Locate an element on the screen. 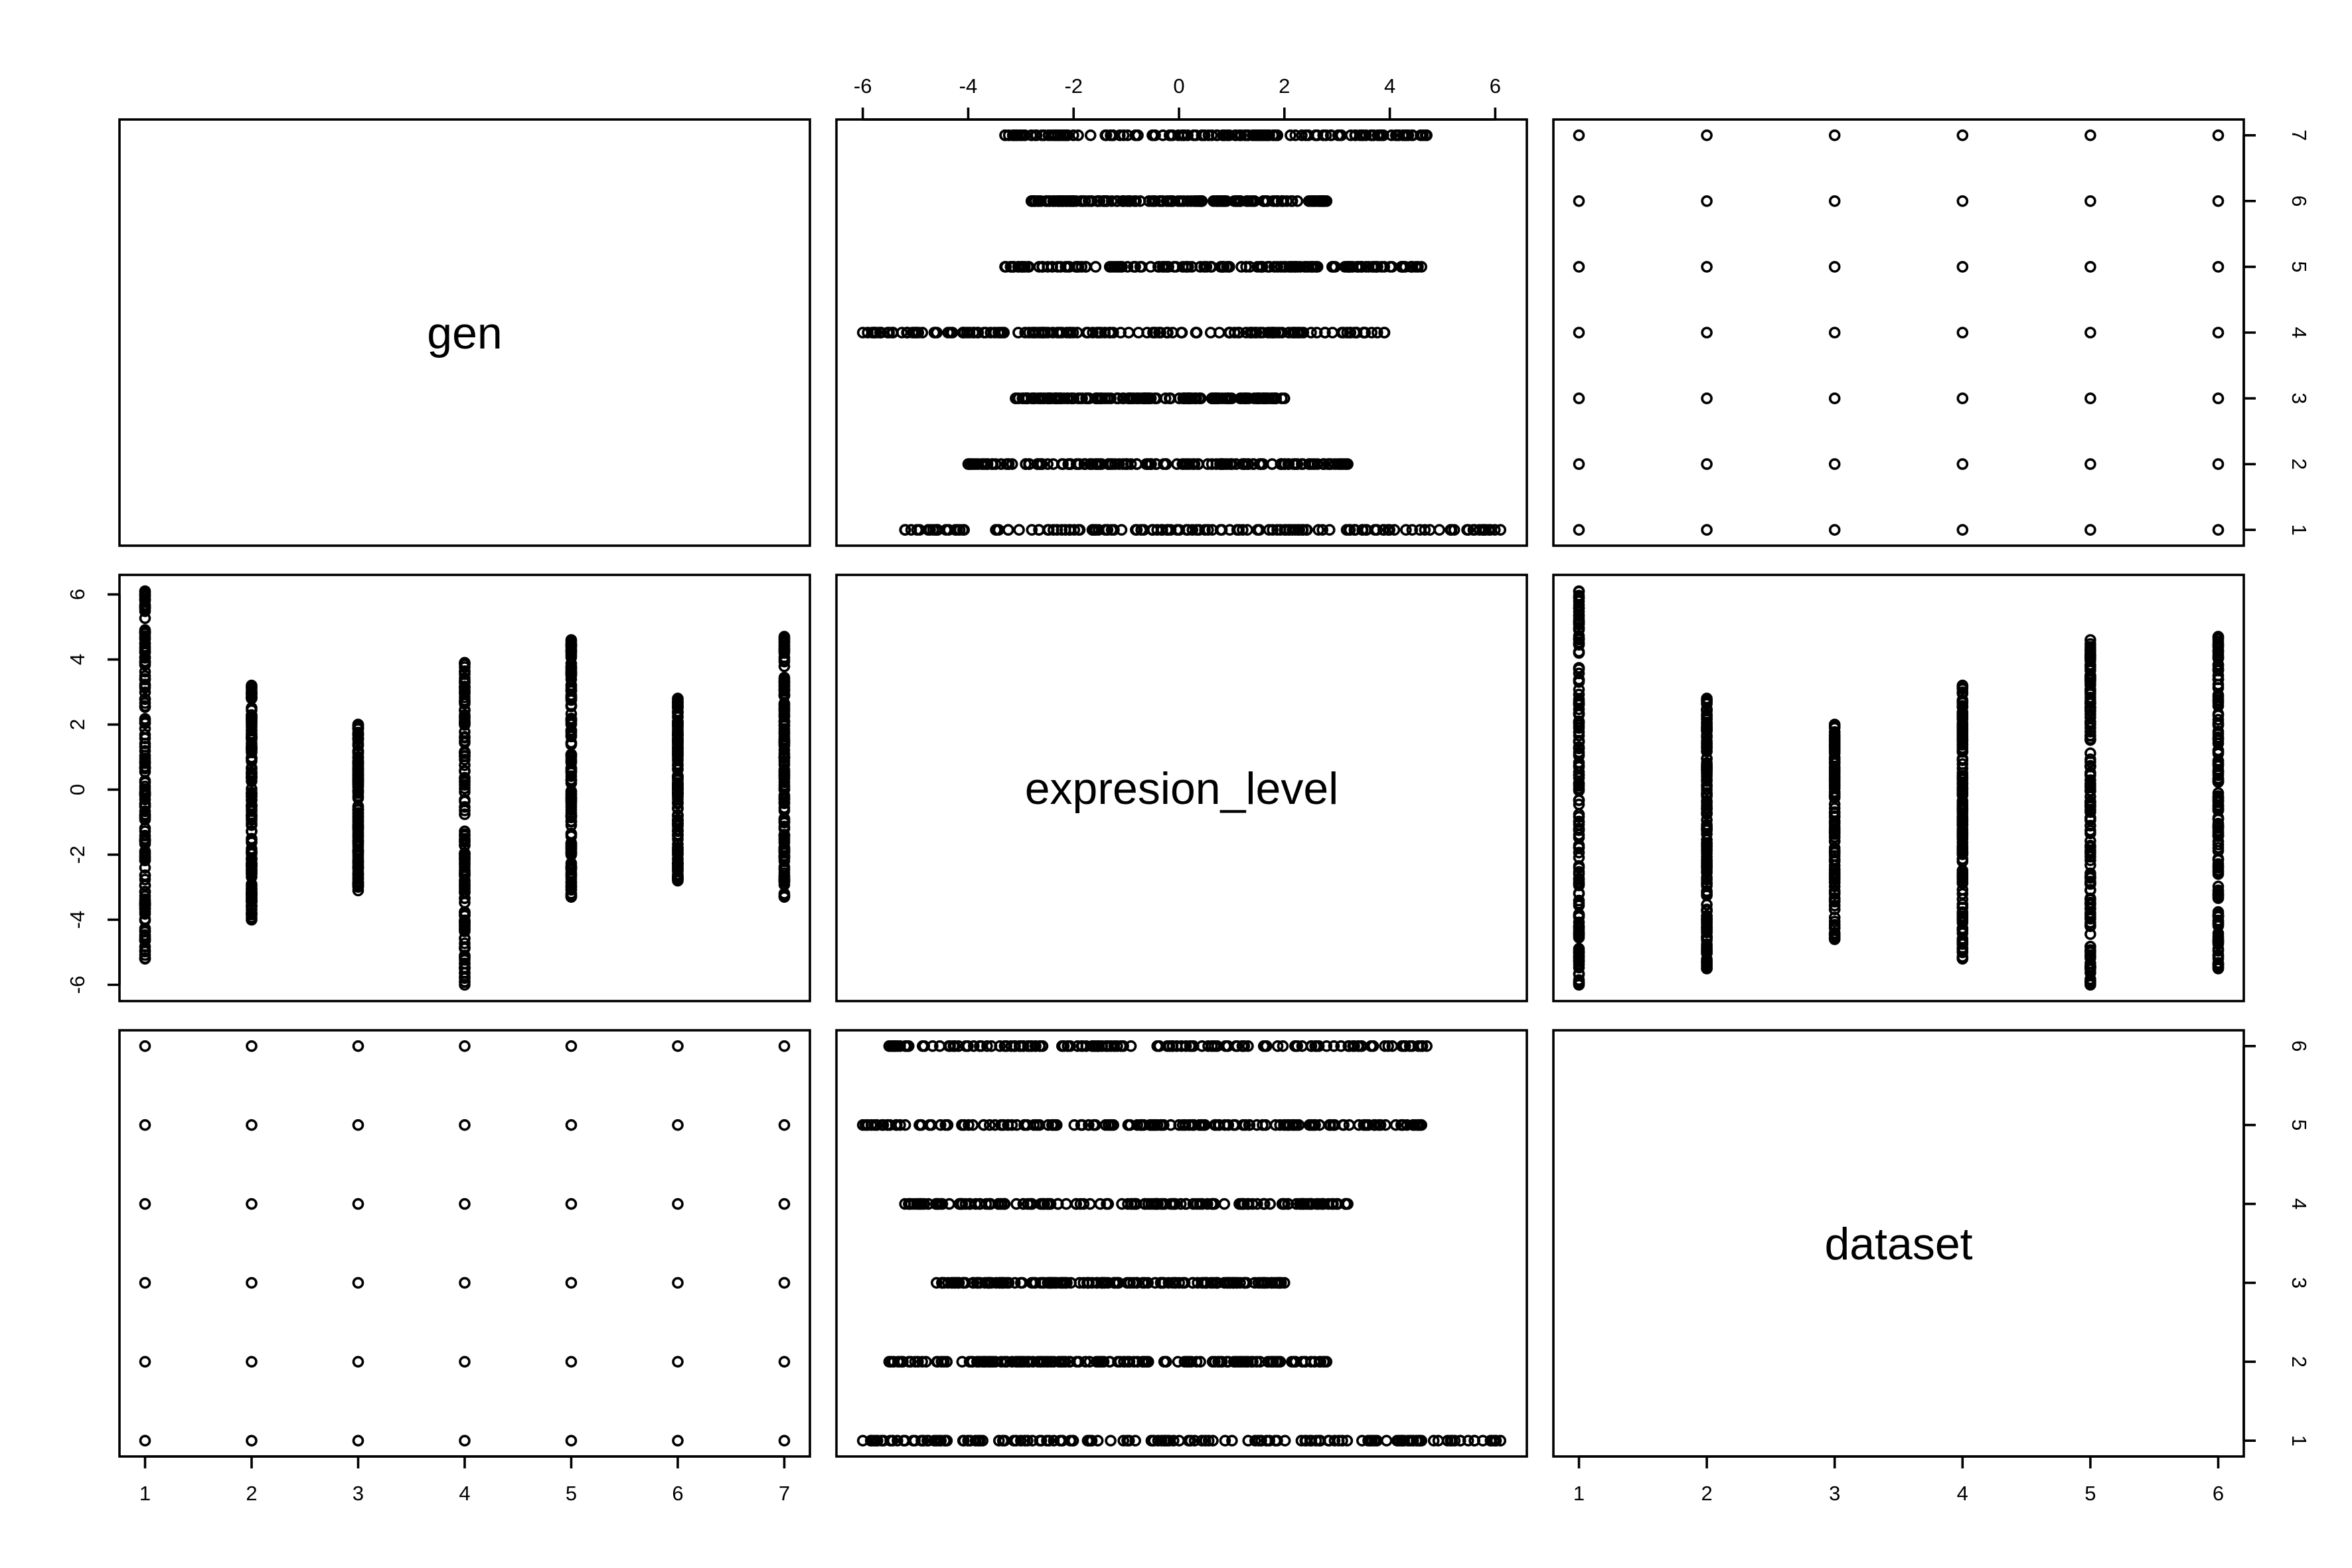 The image size is (2352, 1568). x-tick-label-gen: 7 is located at coordinates (785, 1494).